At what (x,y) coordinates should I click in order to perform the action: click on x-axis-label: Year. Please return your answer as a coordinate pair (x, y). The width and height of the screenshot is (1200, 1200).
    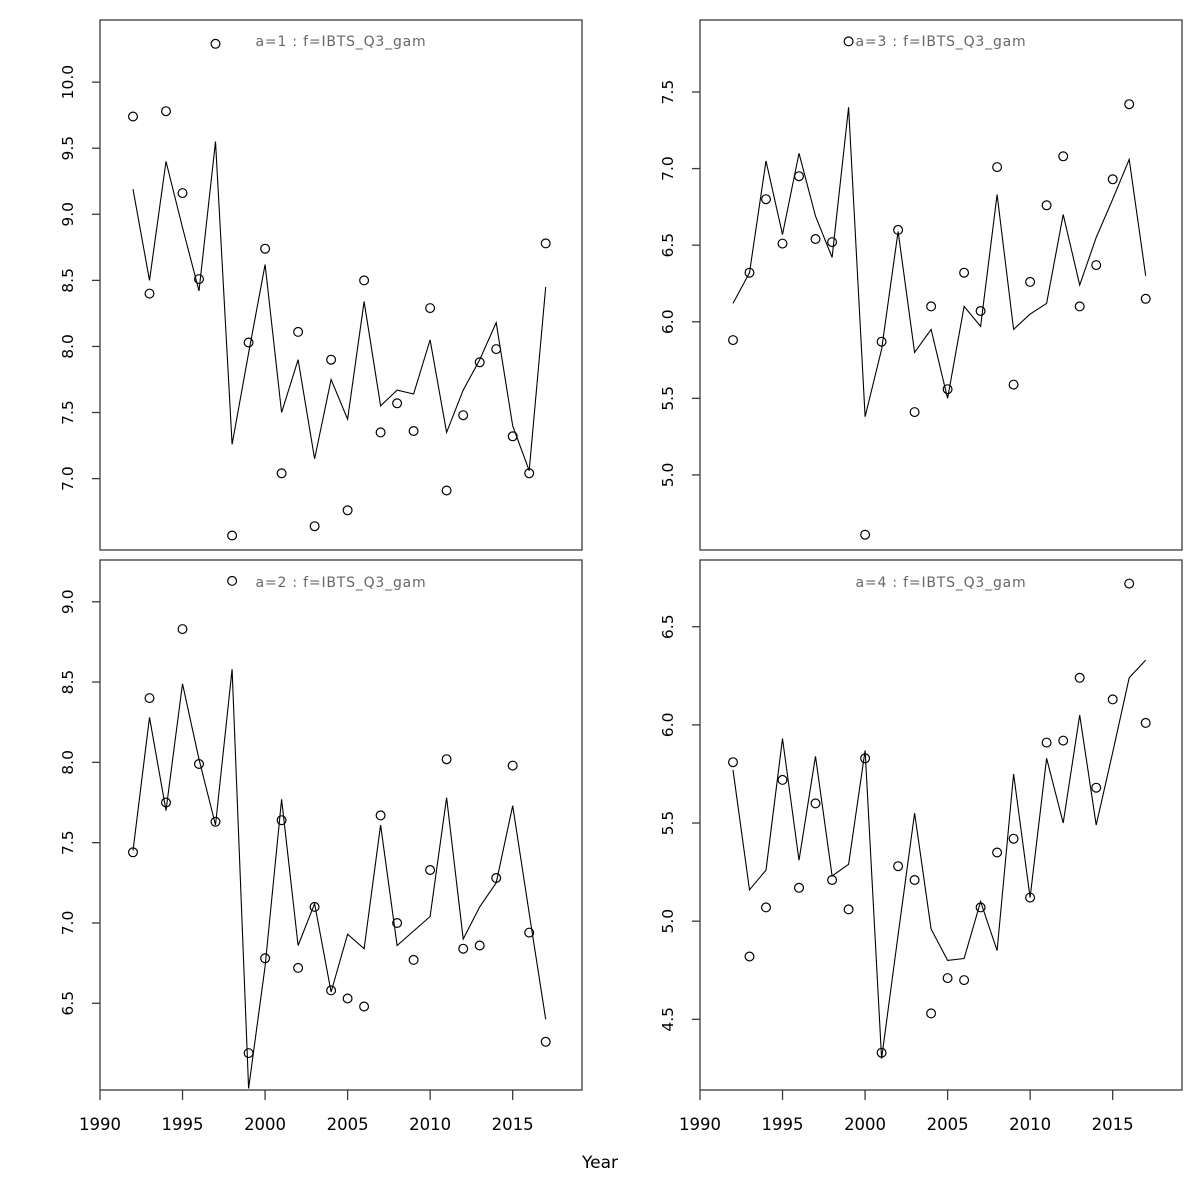
    Looking at the image, I should click on (600, 1163).